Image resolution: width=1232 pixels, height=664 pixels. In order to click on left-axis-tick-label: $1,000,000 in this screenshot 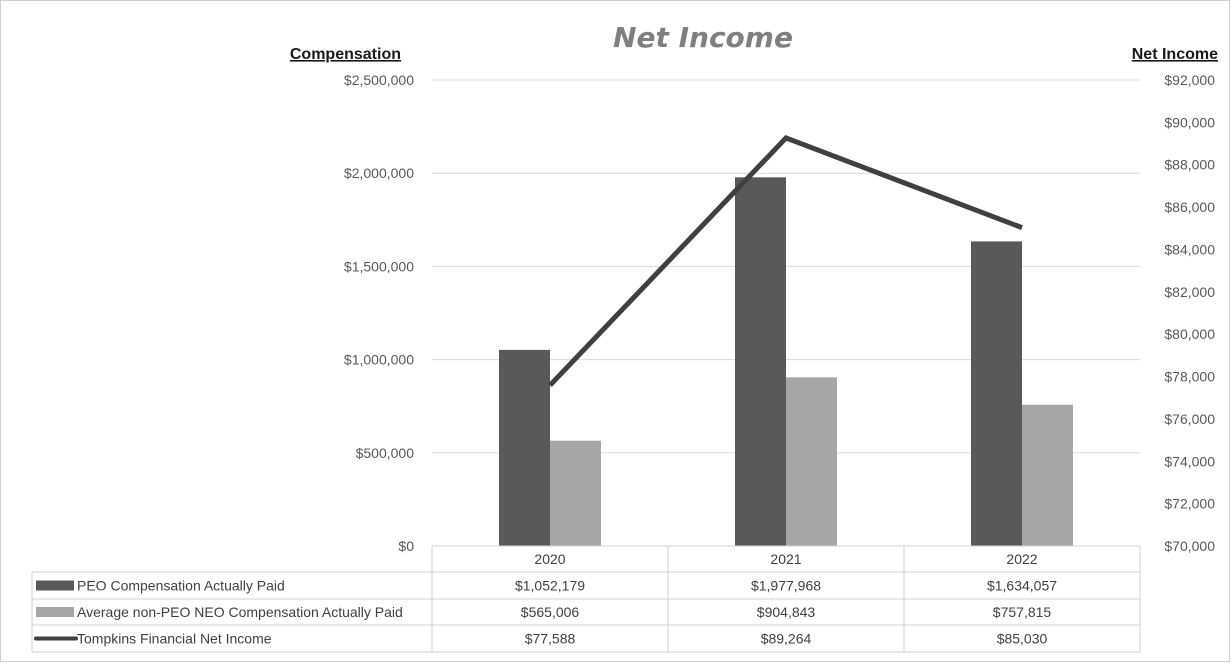, I will do `click(379, 360)`.